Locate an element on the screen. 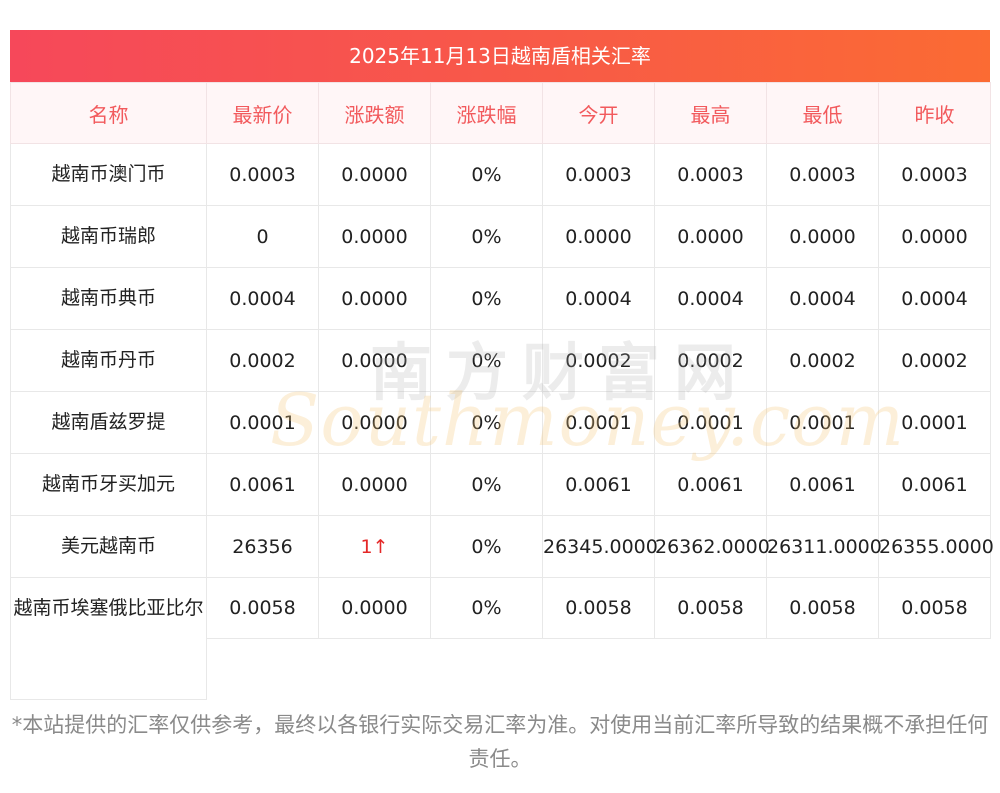  low-price: 0.0001 is located at coordinates (822, 422).